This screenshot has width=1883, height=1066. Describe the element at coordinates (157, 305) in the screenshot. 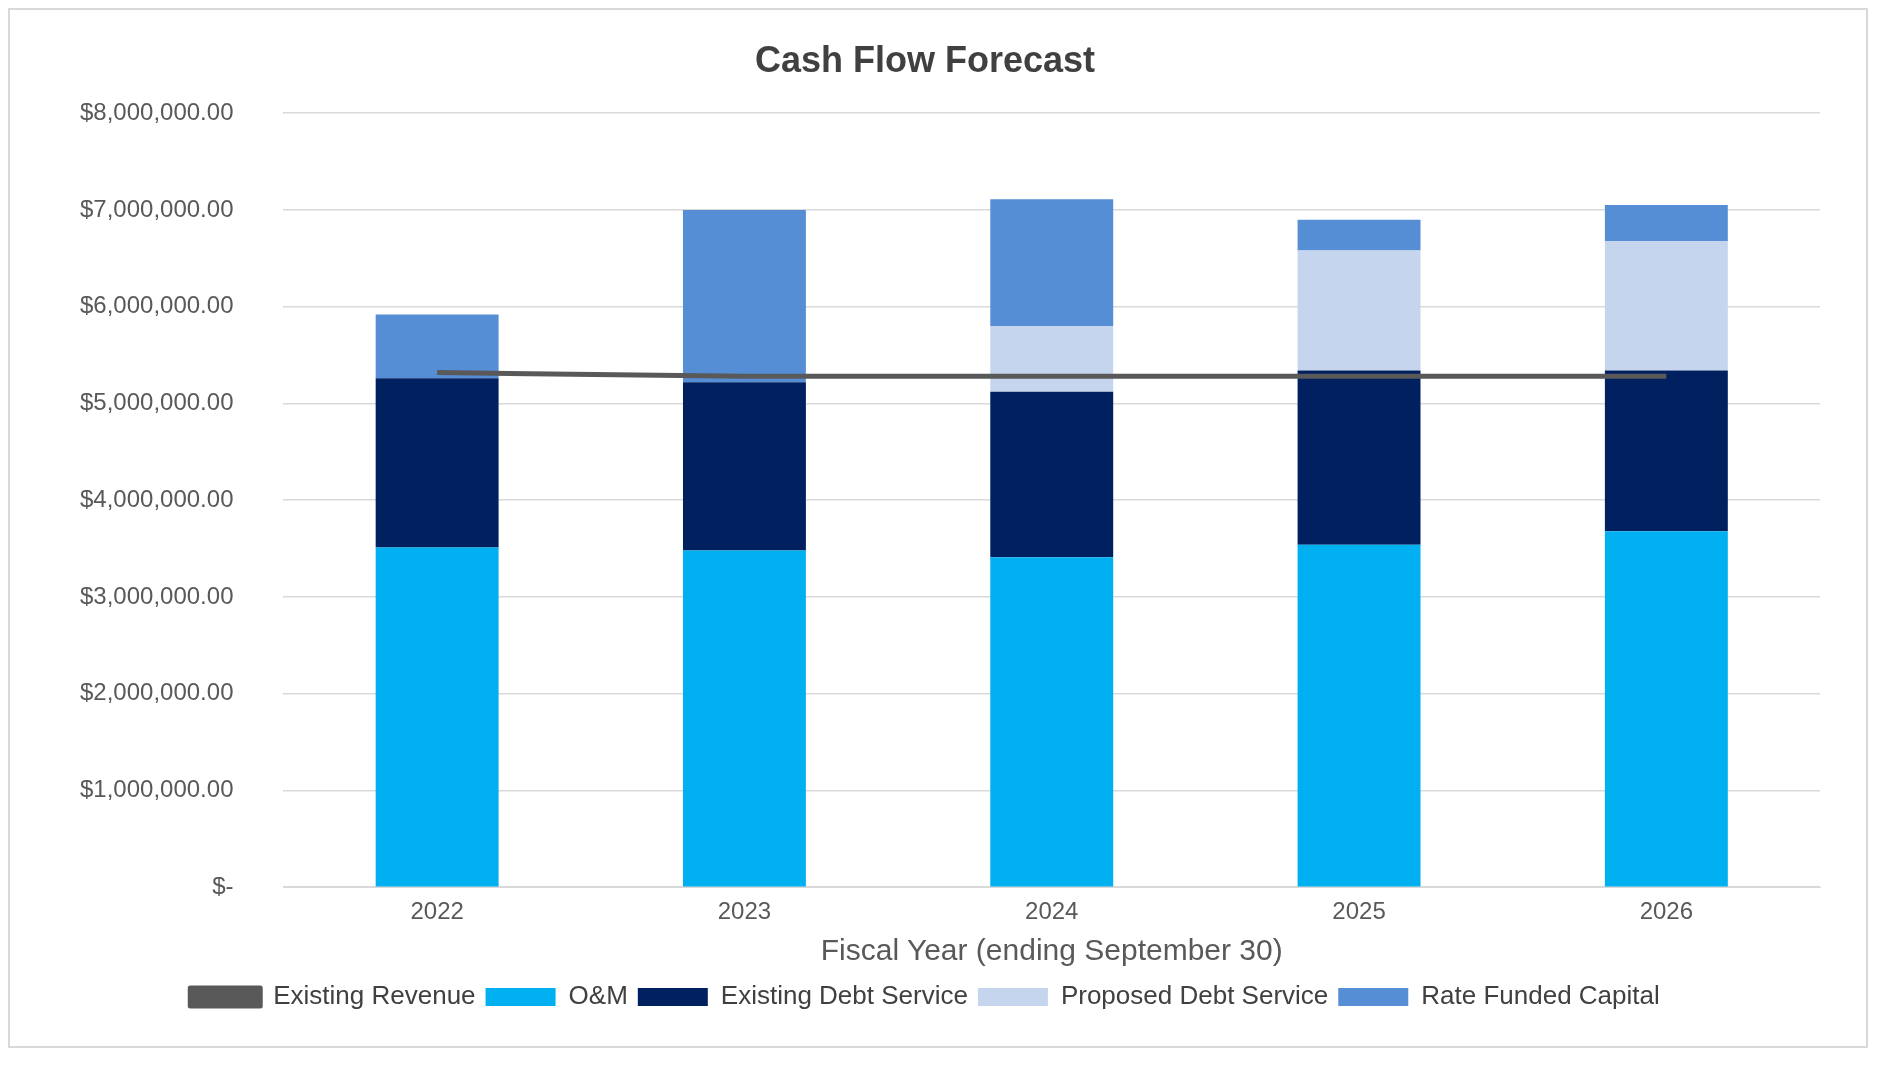

I see `y-tick-label: $6,000,000.00` at that location.